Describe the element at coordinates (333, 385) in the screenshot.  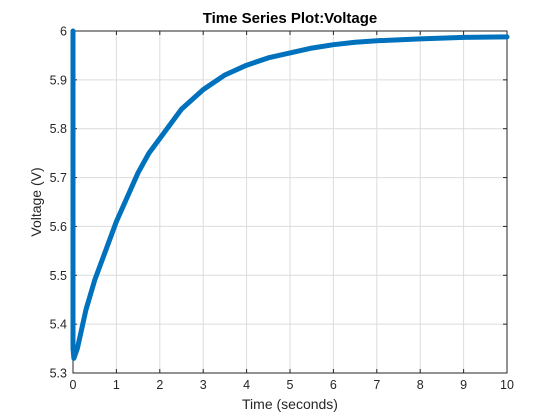
I see `x-tick-label: 6` at that location.